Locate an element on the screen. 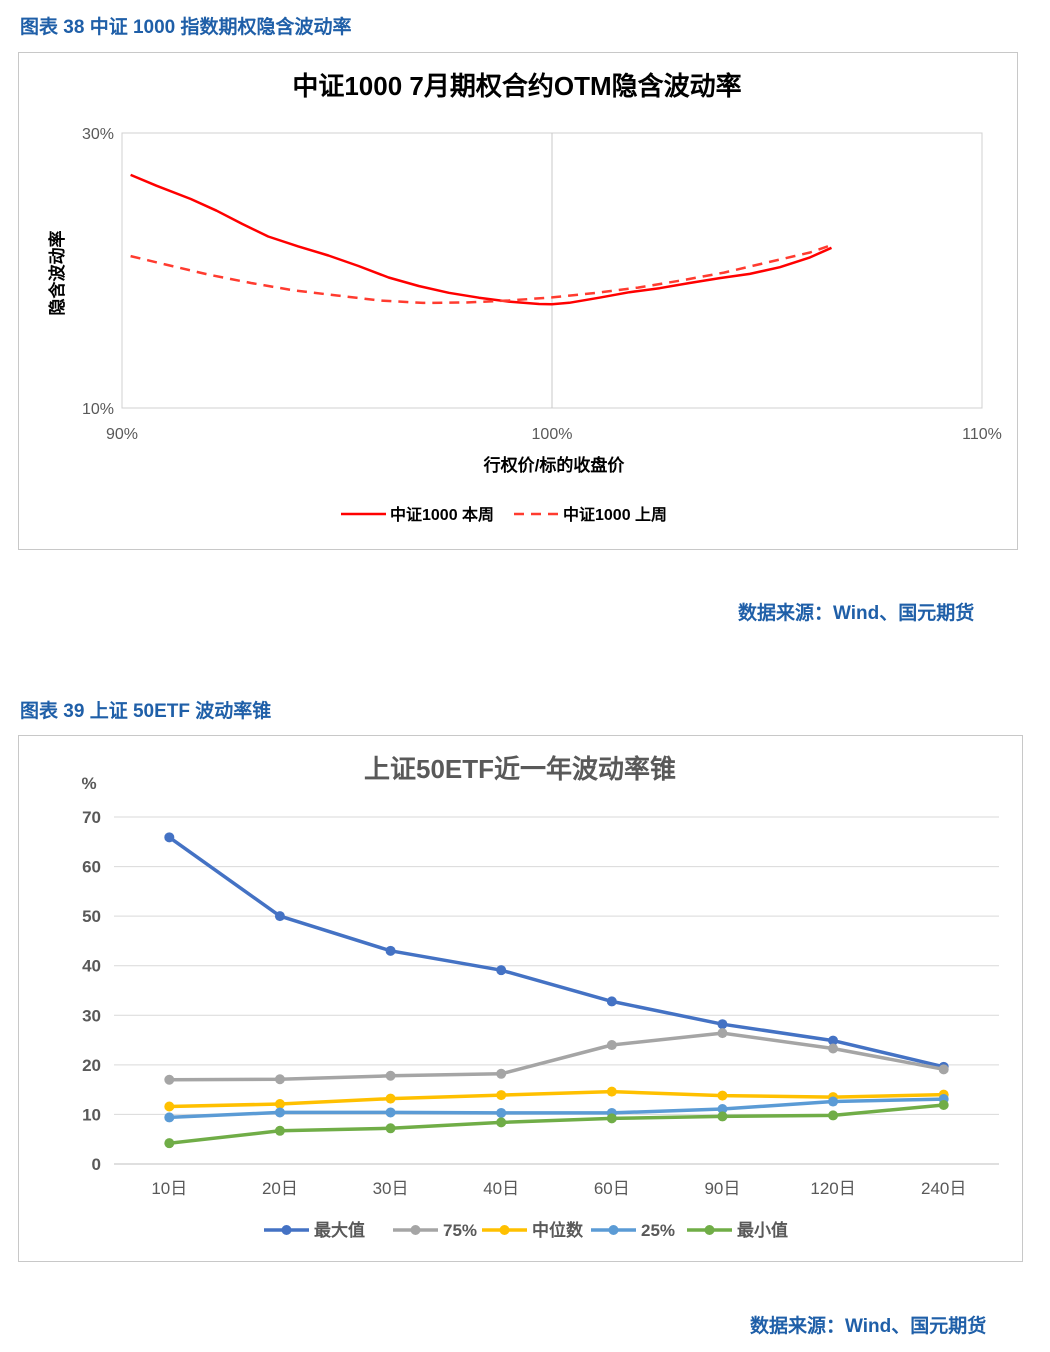 The height and width of the screenshot is (1352, 1050). figure1-source: 数据来源：Wind、国元期货 is located at coordinates (856, 613).